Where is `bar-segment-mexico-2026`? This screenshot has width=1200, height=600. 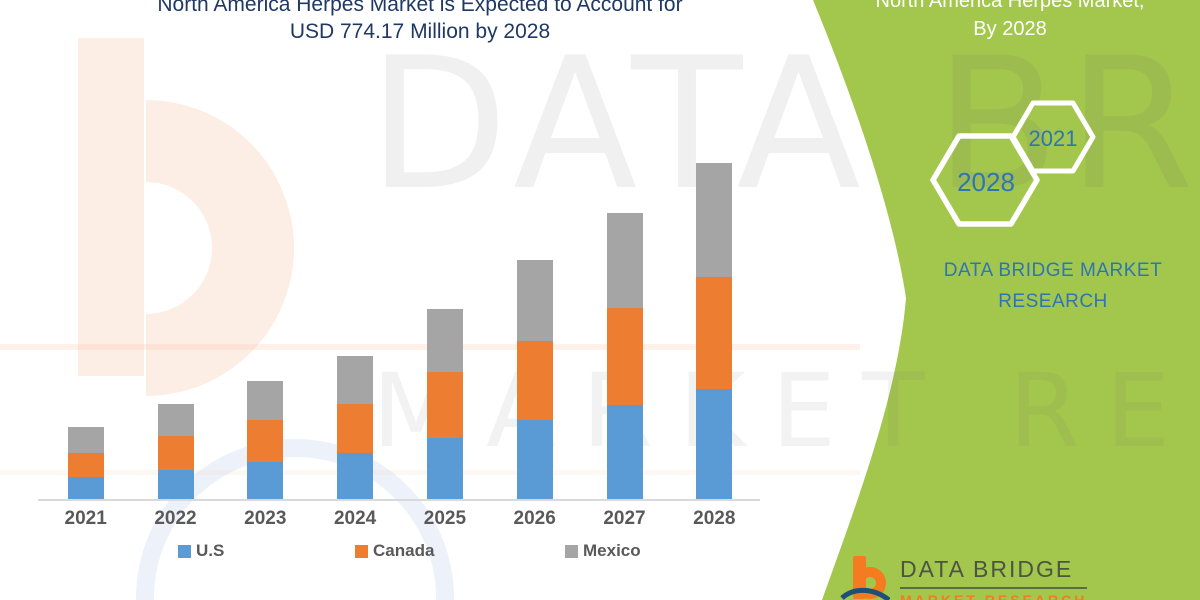
bar-segment-mexico-2026 is located at coordinates (534, 300).